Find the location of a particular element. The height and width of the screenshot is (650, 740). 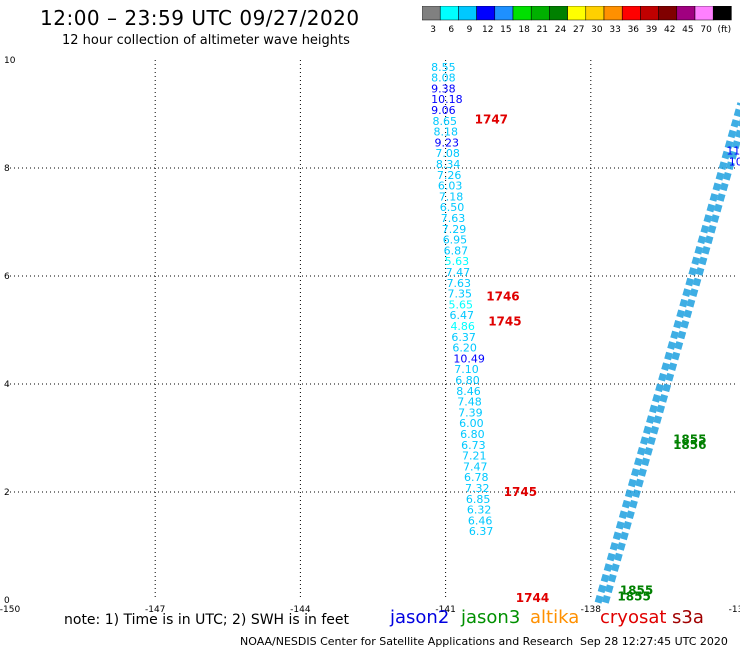

wave-height-value: 6.00 is located at coordinates (471, 423).